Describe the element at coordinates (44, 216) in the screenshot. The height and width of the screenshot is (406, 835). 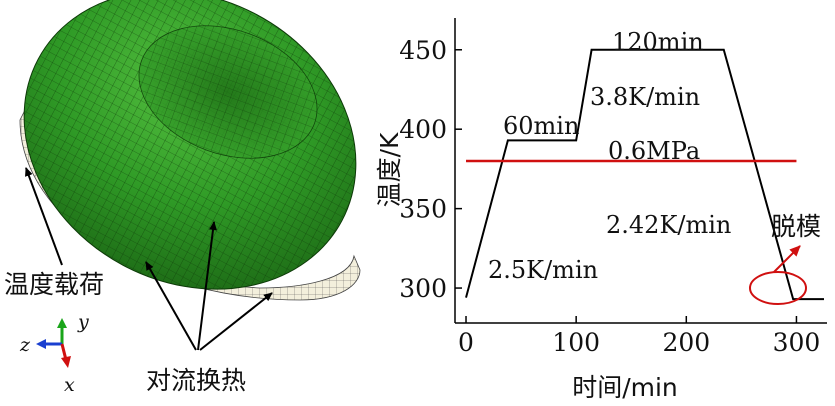
I see `temperature-load-arrow` at that location.